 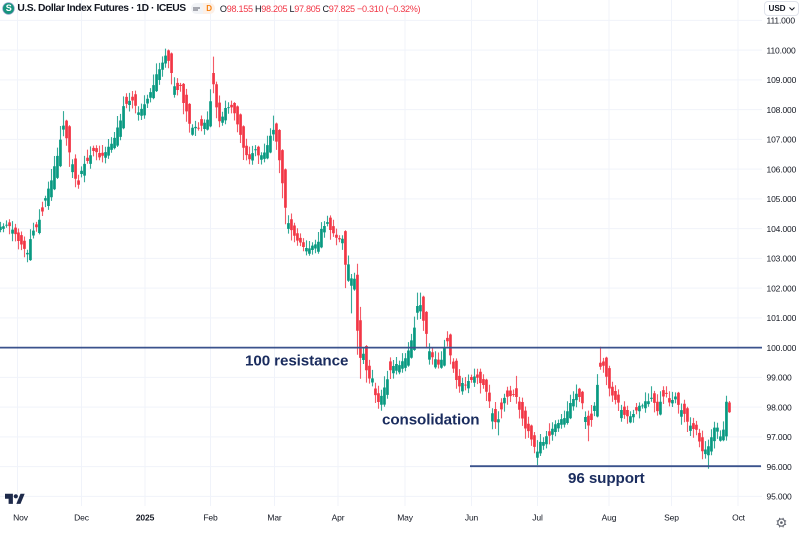 I want to click on svg-text: 96 support, so click(x=606, y=478).